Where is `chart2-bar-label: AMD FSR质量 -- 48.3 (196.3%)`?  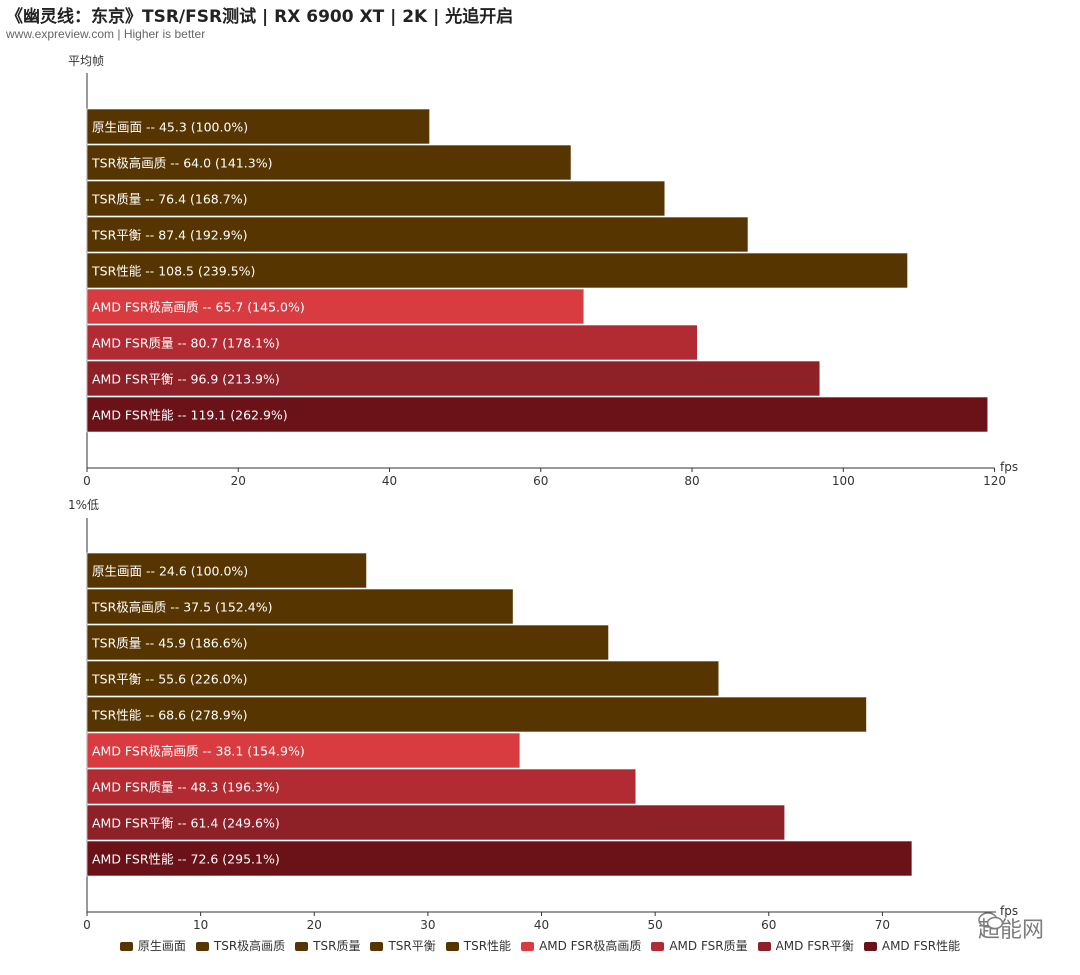 chart2-bar-label: AMD FSR质量 -- 48.3 (196.3%) is located at coordinates (186, 787).